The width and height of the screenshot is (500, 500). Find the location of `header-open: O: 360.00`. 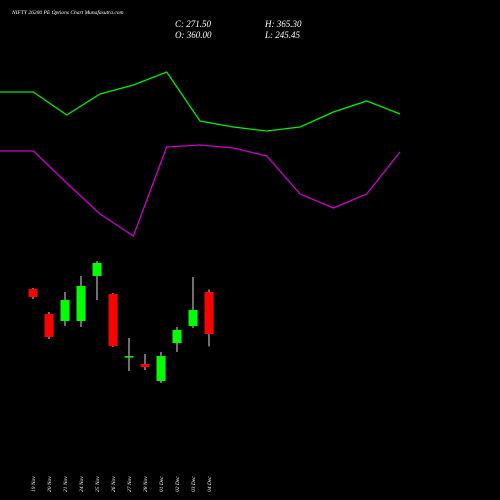

header-open: O: 360.00 is located at coordinates (193, 35).